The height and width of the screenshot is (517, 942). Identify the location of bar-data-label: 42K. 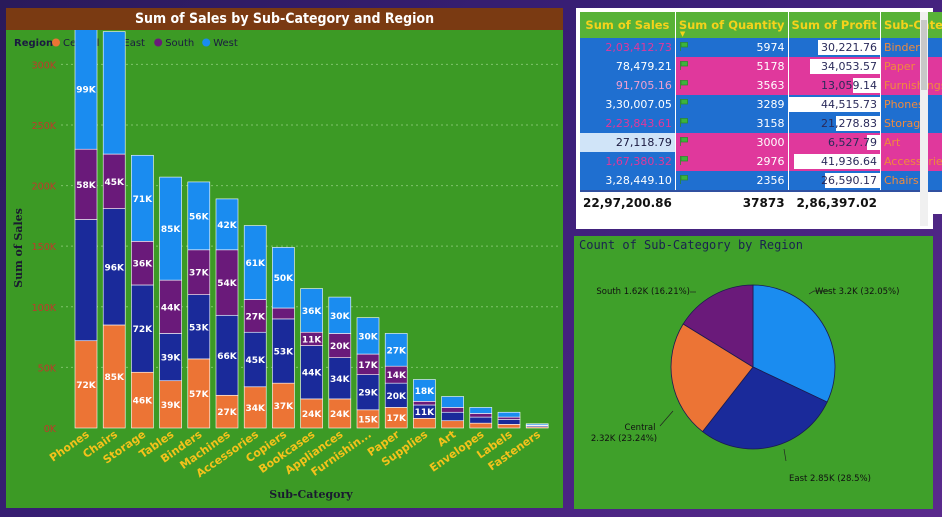
(227, 226).